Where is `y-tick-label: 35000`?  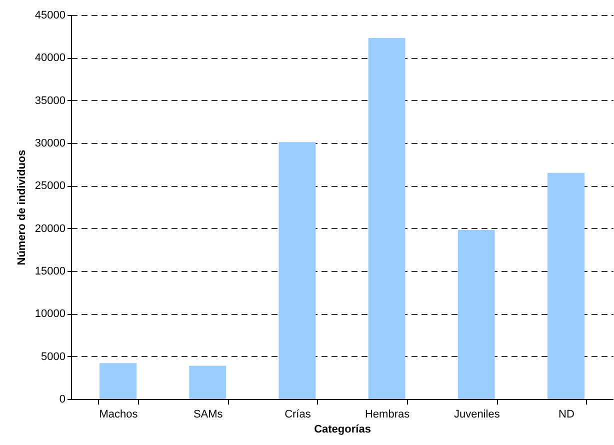
y-tick-label: 35000 is located at coordinates (50, 100).